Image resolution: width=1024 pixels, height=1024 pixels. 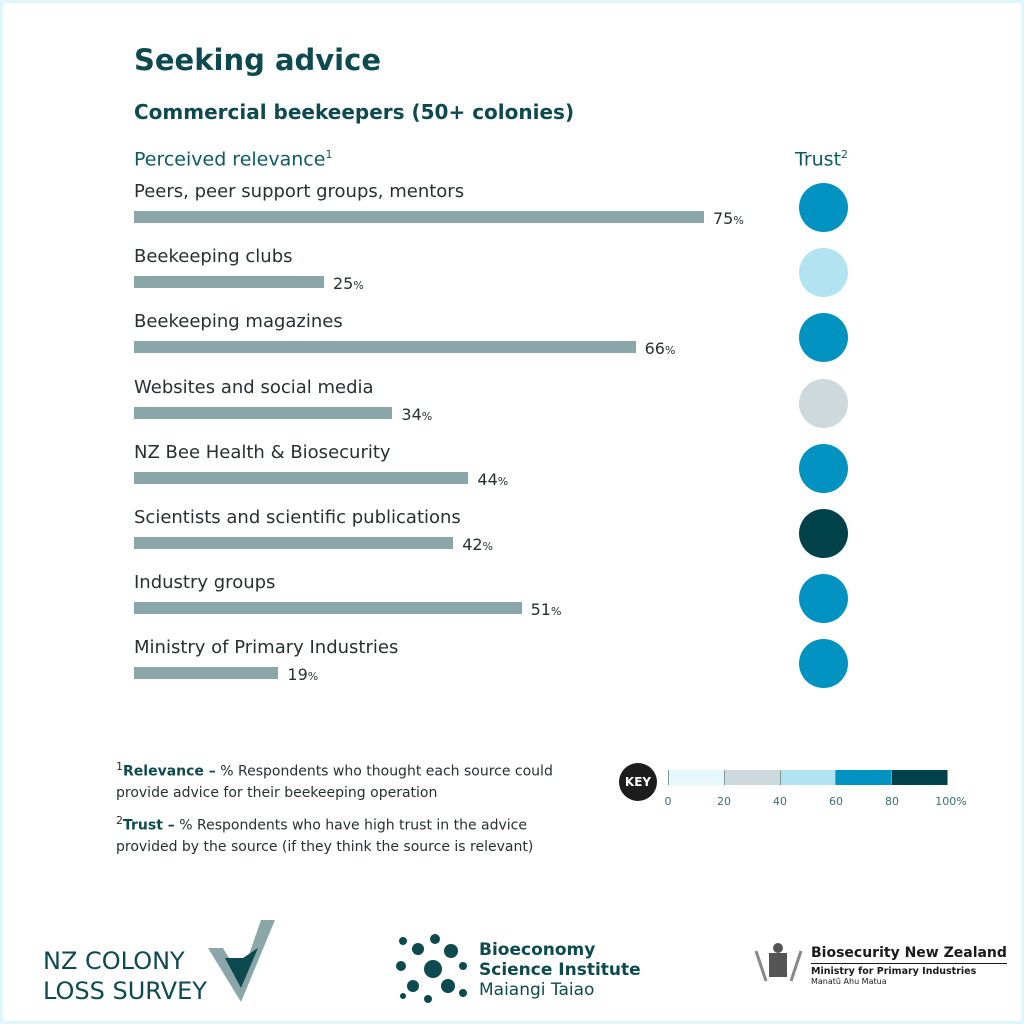 I want to click on logo-text: Science Institute, so click(x=560, y=970).